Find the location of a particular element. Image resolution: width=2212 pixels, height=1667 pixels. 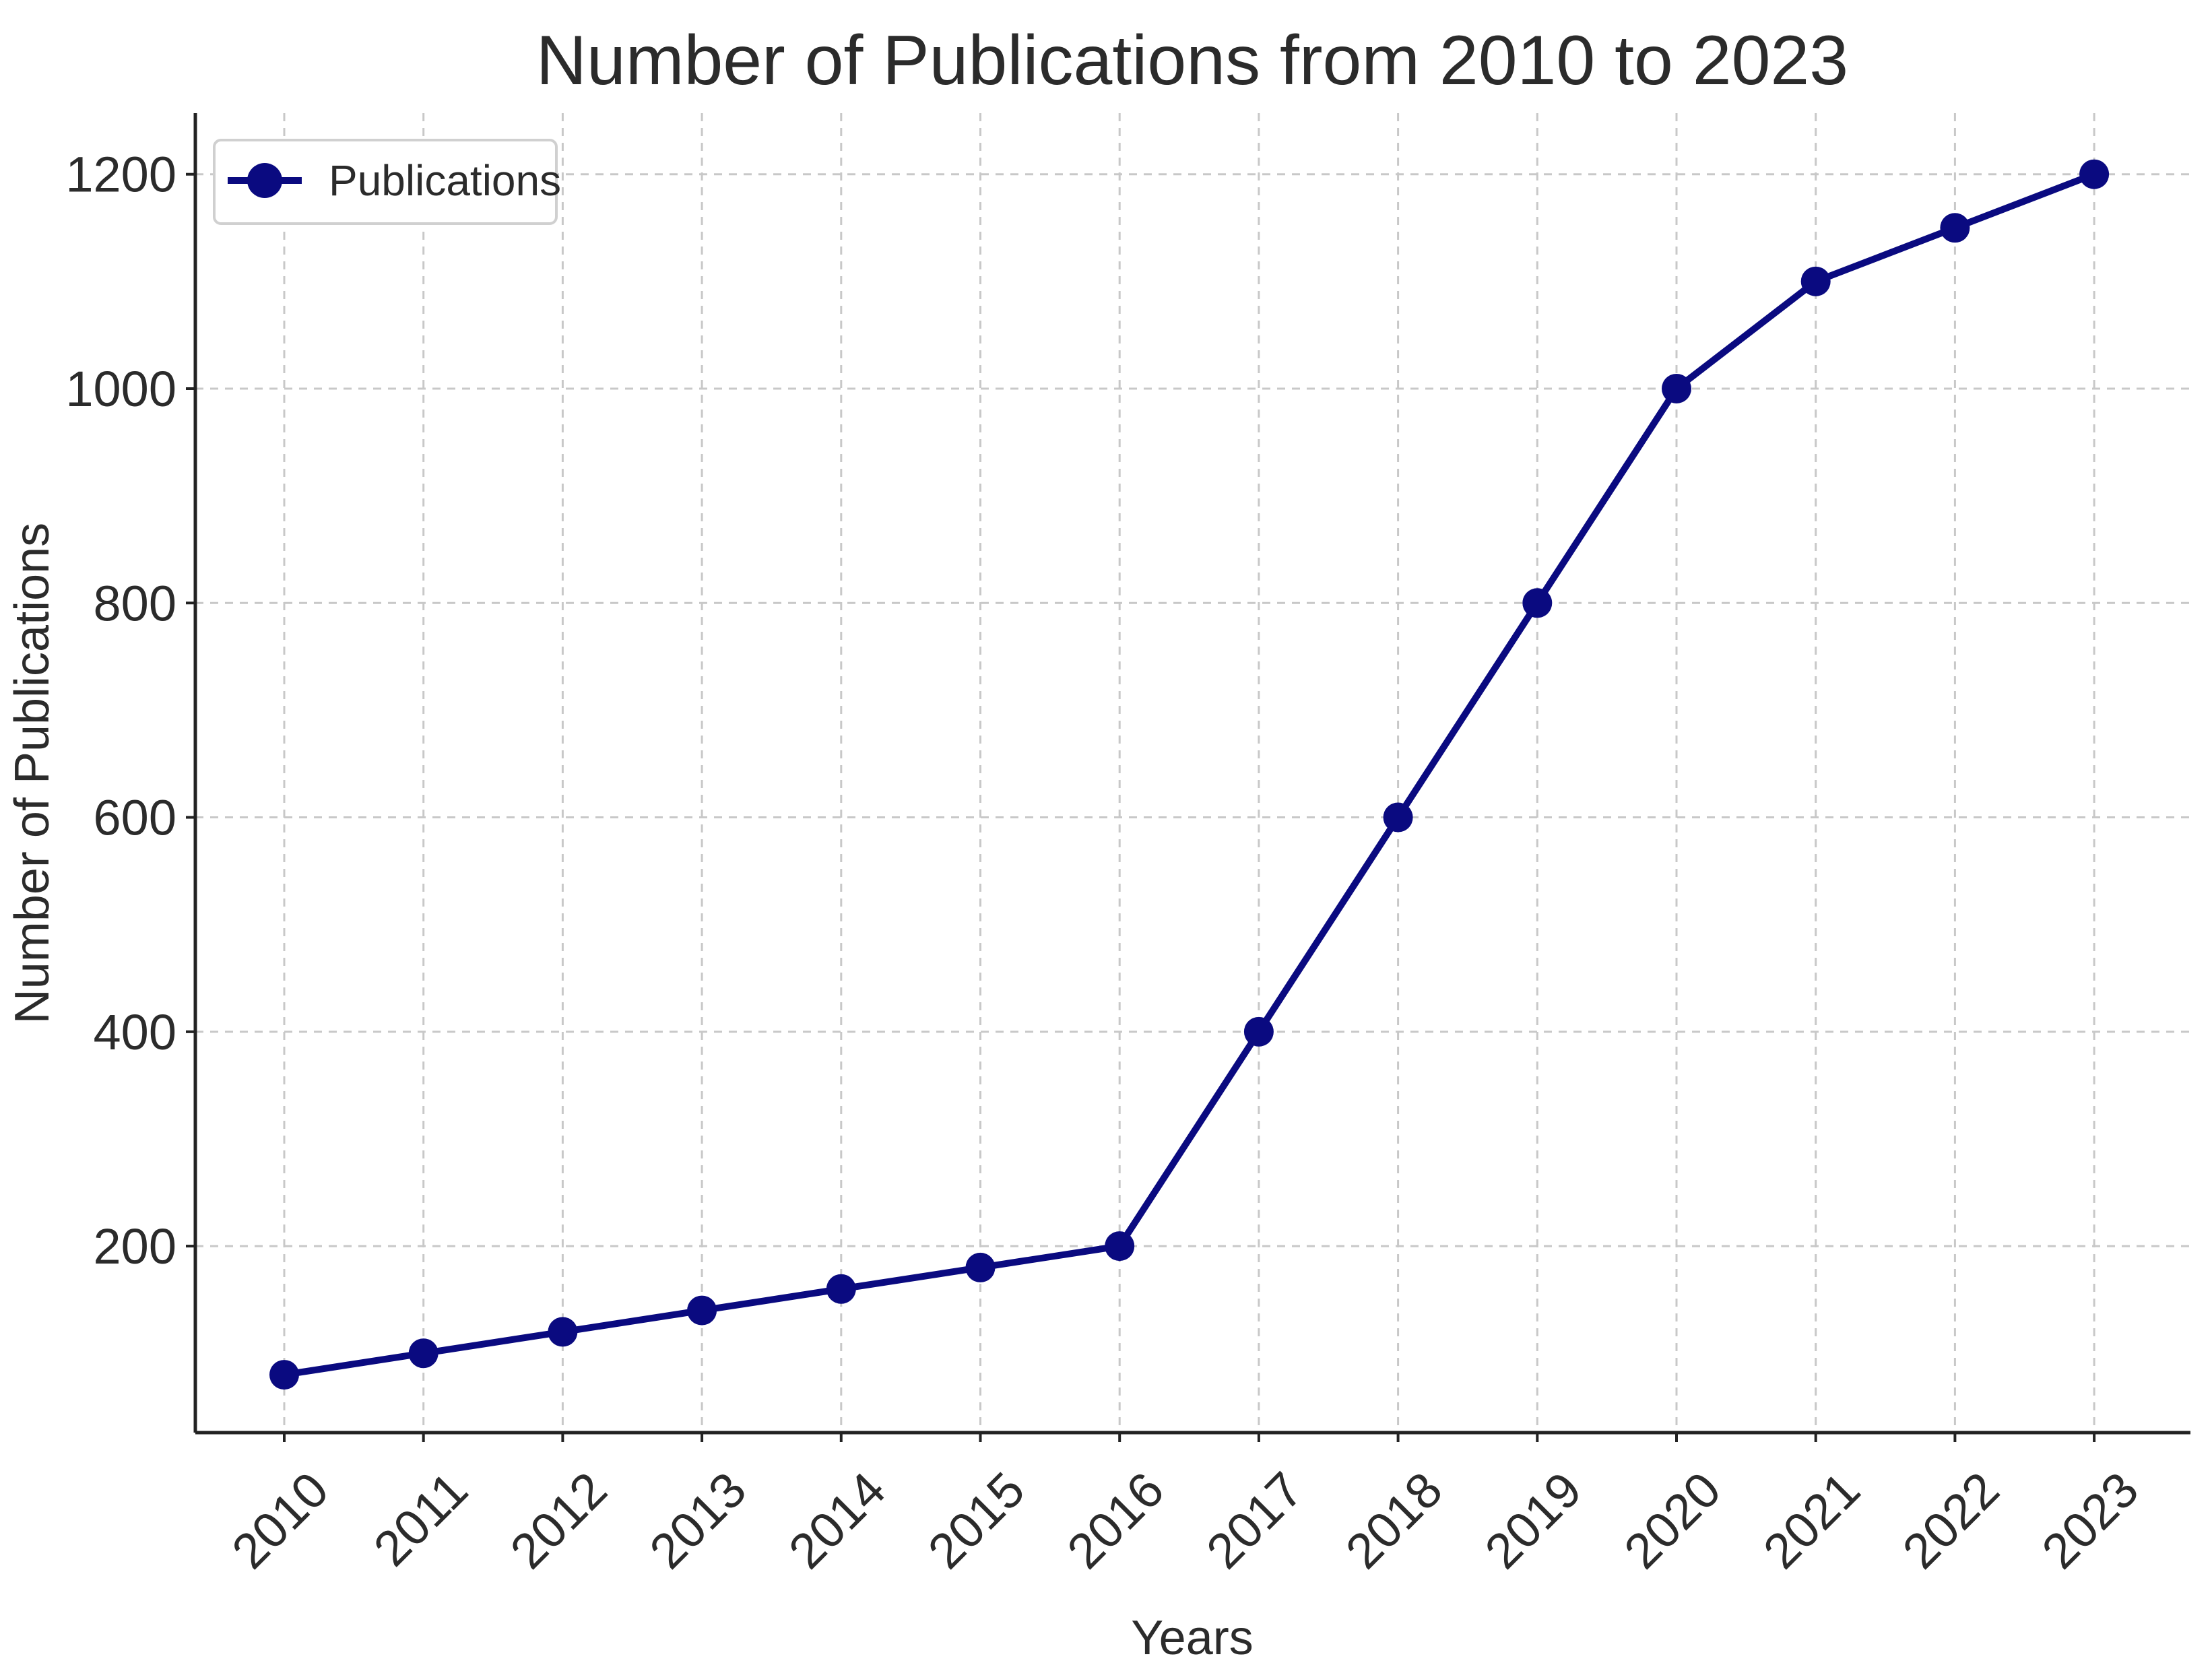

y-tick-label: 600 is located at coordinates (135, 818).